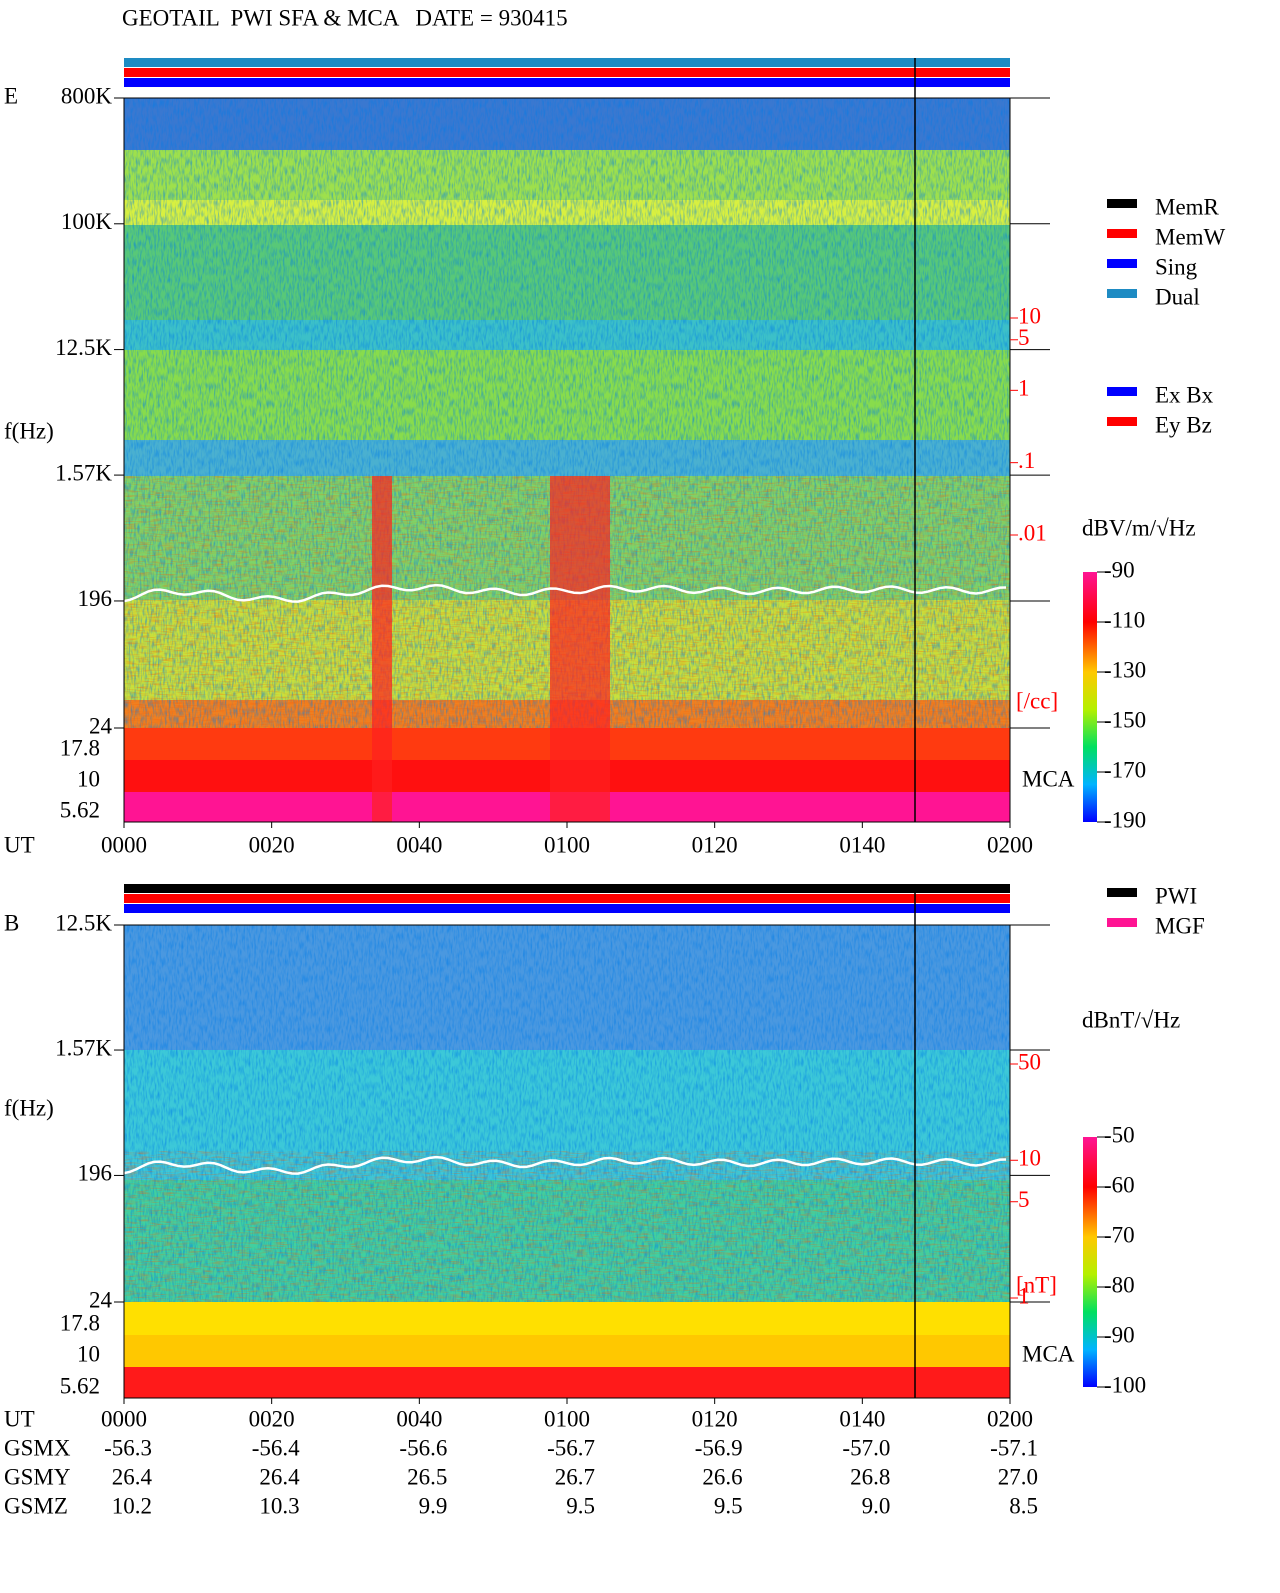  Describe the element at coordinates (1023, 1505) in the screenshot. I see `orbit-value: 8.5` at that location.